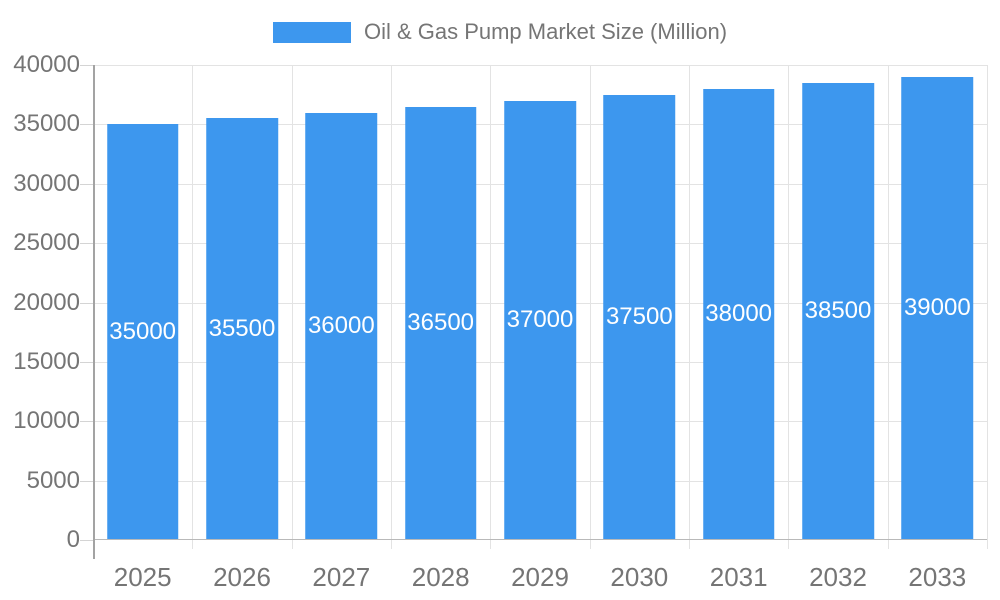 This screenshot has width=1000, height=600. Describe the element at coordinates (738, 577) in the screenshot. I see `x-axis-label: 2031` at that location.